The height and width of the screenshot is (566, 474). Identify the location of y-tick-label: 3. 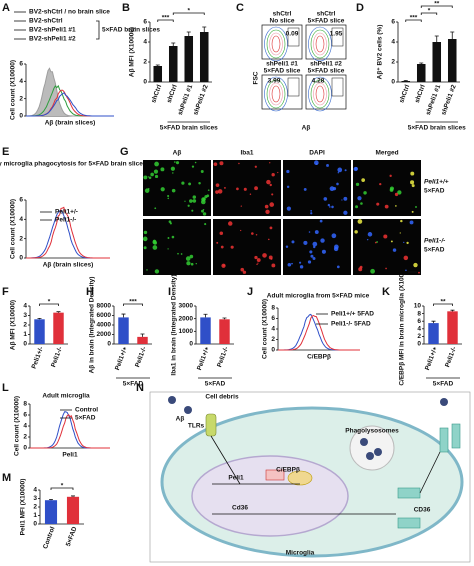
(35, 498).